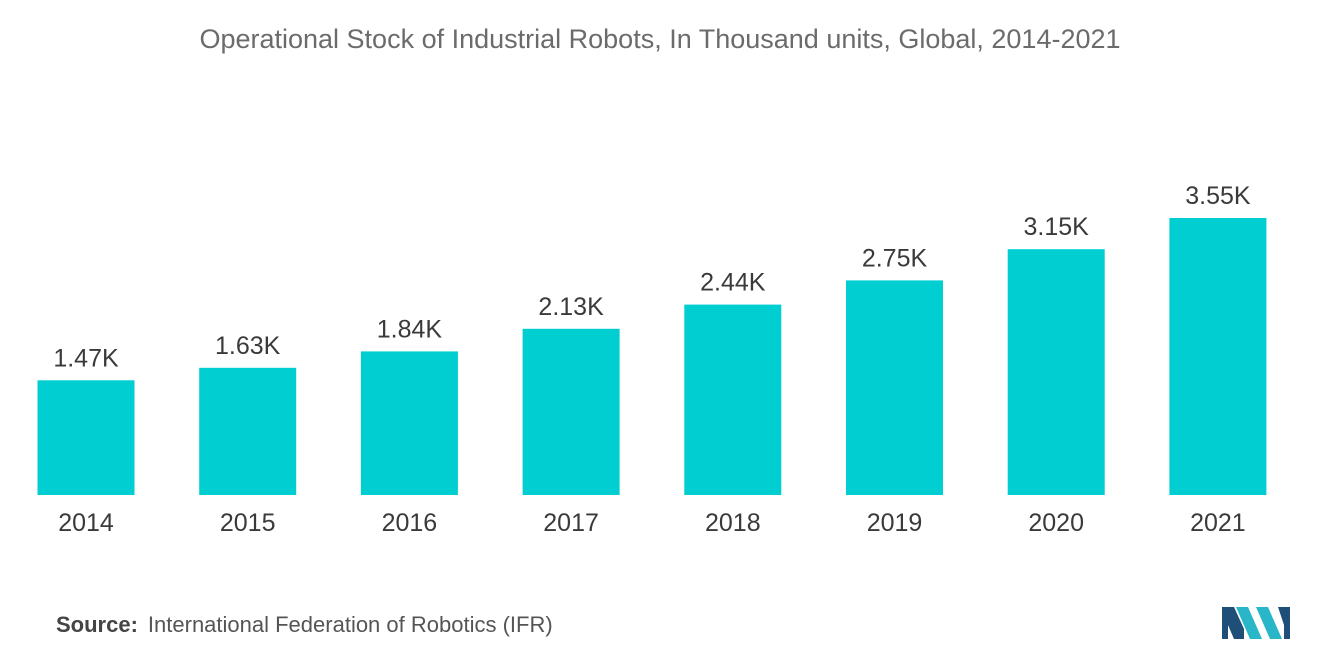 This screenshot has height=665, width=1320. What do you see at coordinates (1218, 356) in the screenshot?
I see `bar-2021` at bounding box center [1218, 356].